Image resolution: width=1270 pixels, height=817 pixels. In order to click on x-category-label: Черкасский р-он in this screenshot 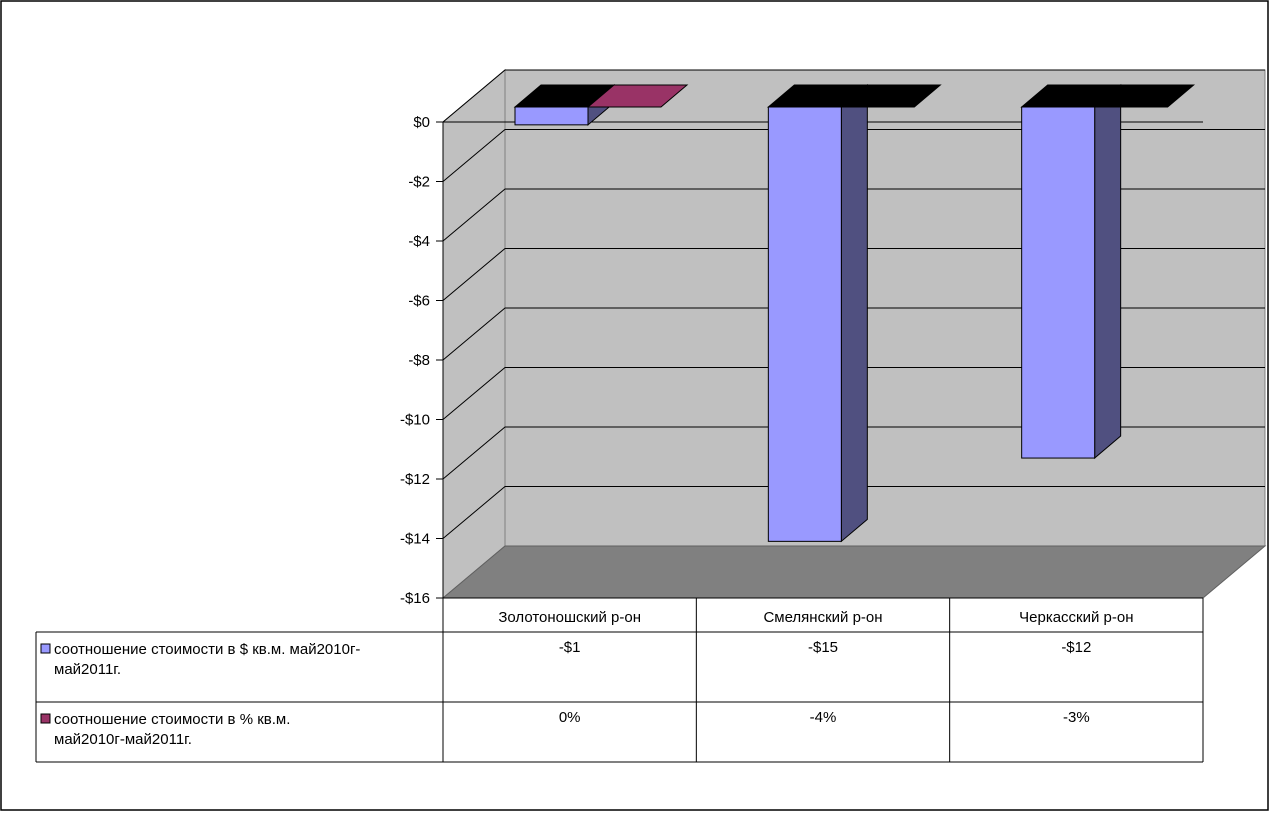, I will do `click(1076, 617)`.